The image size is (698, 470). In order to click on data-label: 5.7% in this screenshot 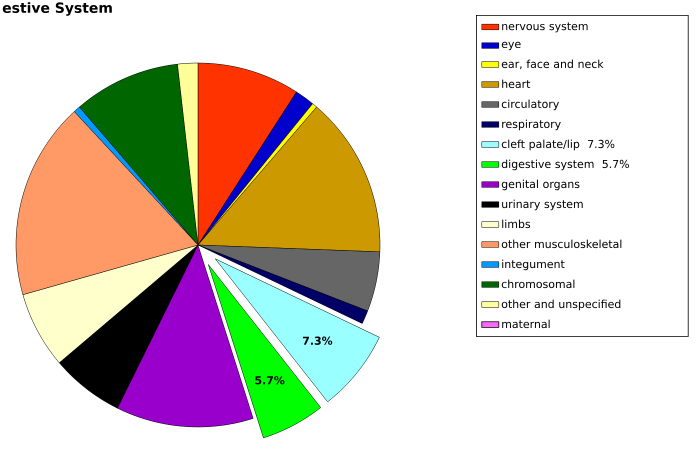, I will do `click(269, 380)`.